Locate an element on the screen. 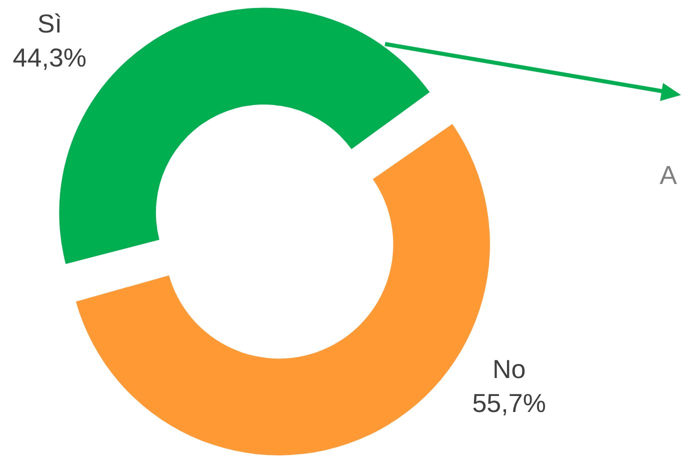  text: A is located at coordinates (668, 175).